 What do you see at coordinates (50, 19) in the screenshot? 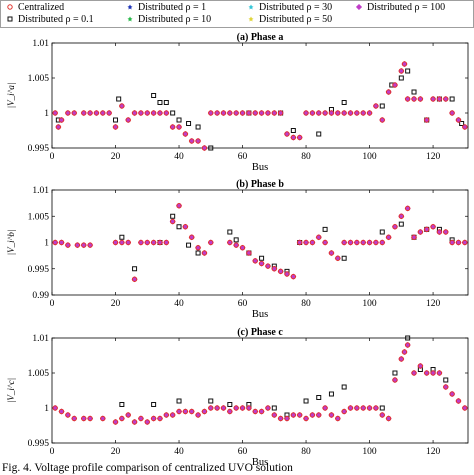
I see `legend-item: Distributed ρ = 0.1` at bounding box center [50, 19].